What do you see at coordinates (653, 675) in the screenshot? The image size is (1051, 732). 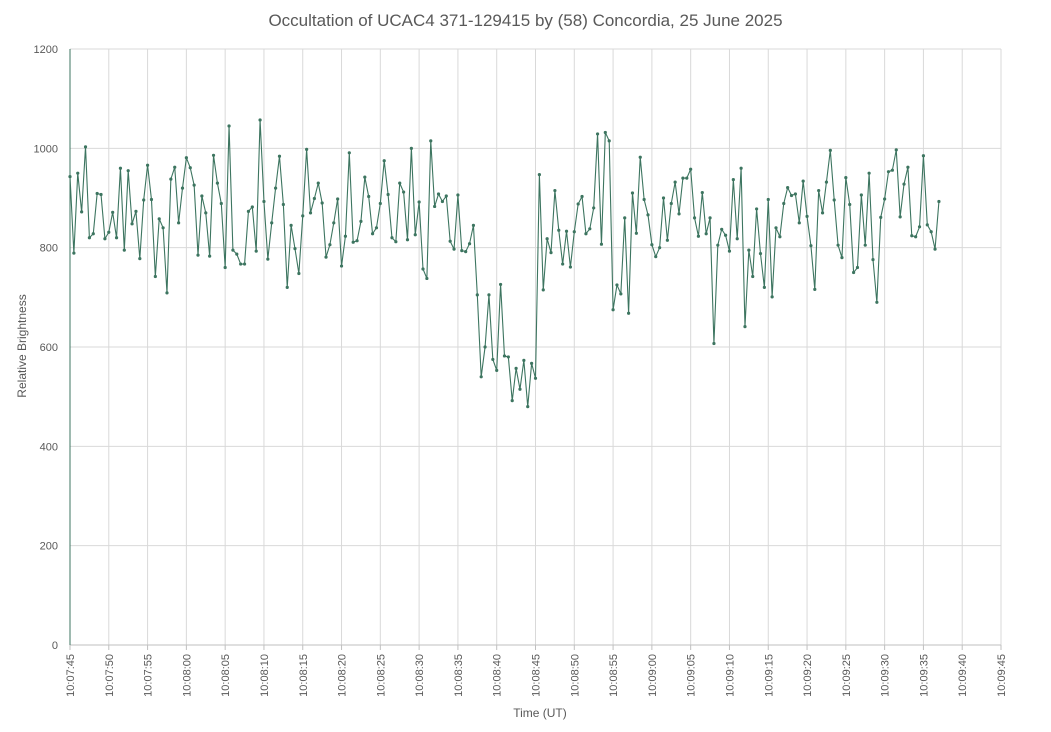 I see `x-tick-label: 10:09:00` at bounding box center [653, 675].